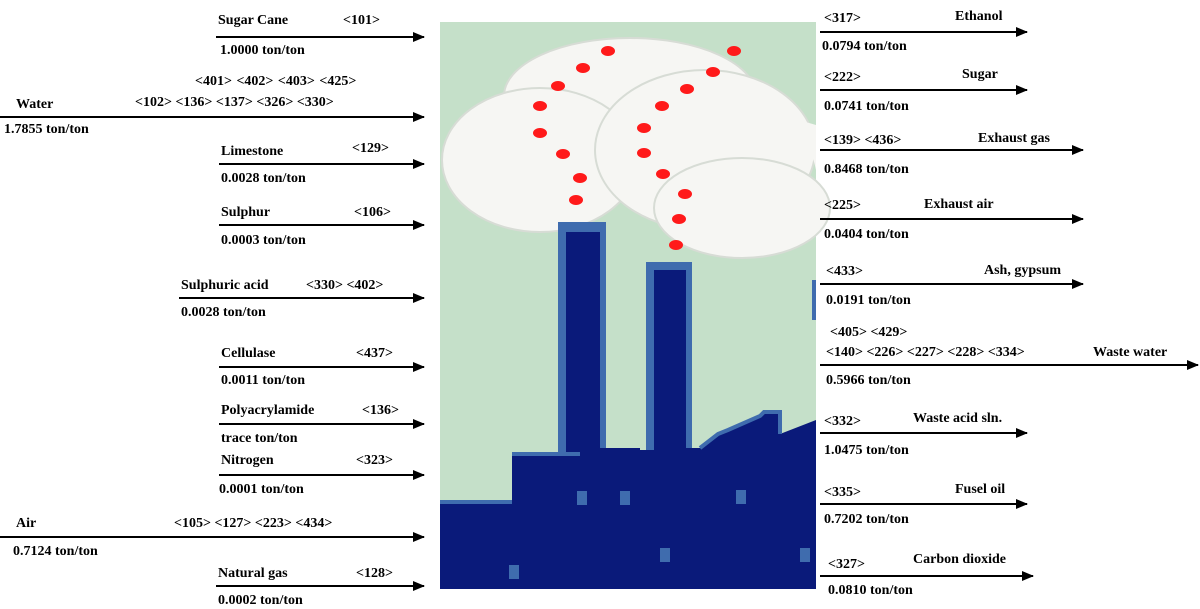  What do you see at coordinates (1014, 138) in the screenshot?
I see `output-name-exhaustgas: Exhaust gas` at bounding box center [1014, 138].